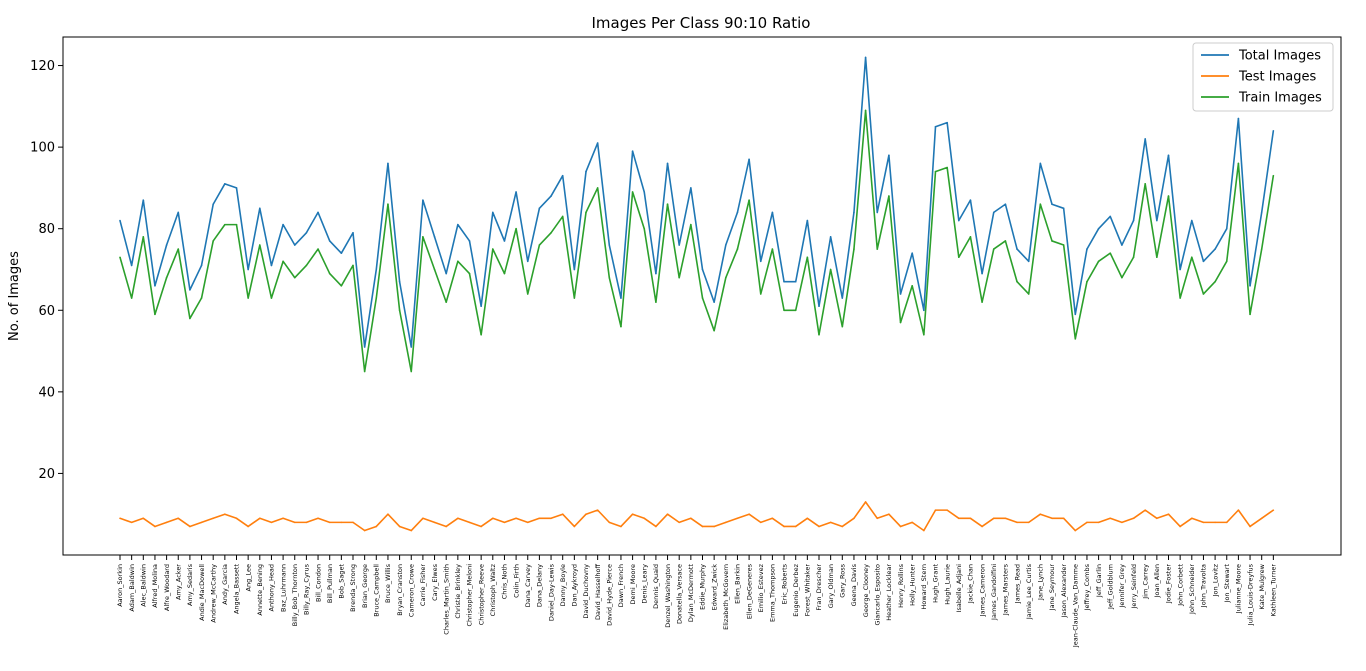 The image size is (1366, 671). Describe the element at coordinates (377, 590) in the screenshot. I see `x-tick-label: Bruce_Campbell` at that location.